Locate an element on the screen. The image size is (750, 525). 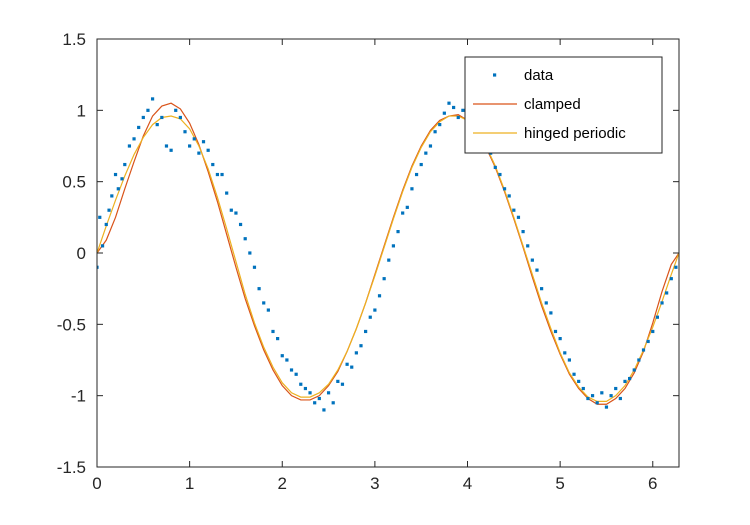
y-tick-label: 0 is located at coordinates (81, 253).